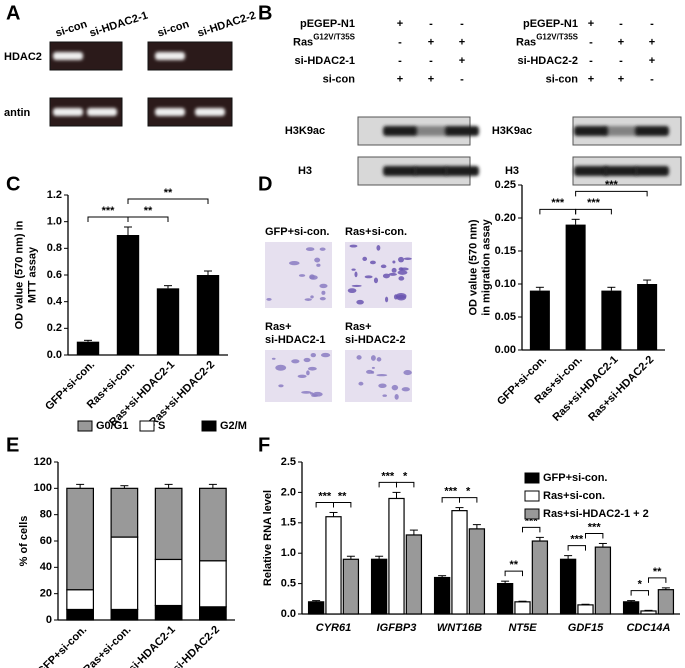 Image resolution: width=685 pixels, height=668 pixels. Describe the element at coordinates (24, 541) in the screenshot. I see `y-axis-label: % of cells` at that location.